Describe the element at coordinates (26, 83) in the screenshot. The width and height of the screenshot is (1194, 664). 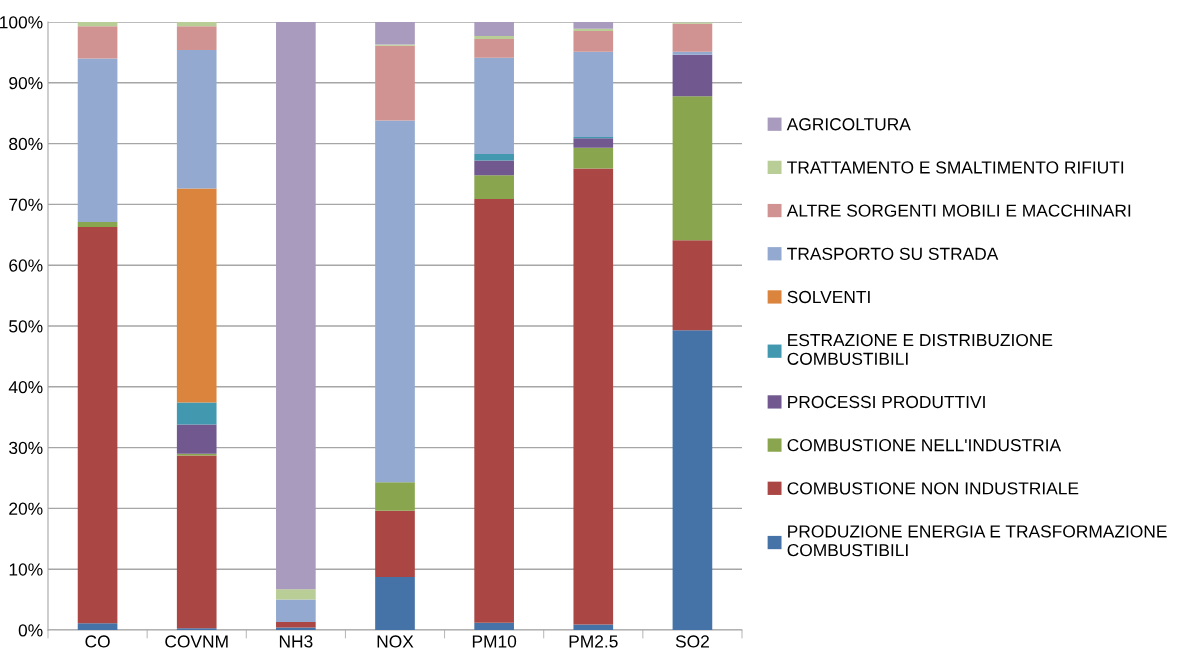
I see `y-tick-label: 90%` at that location.